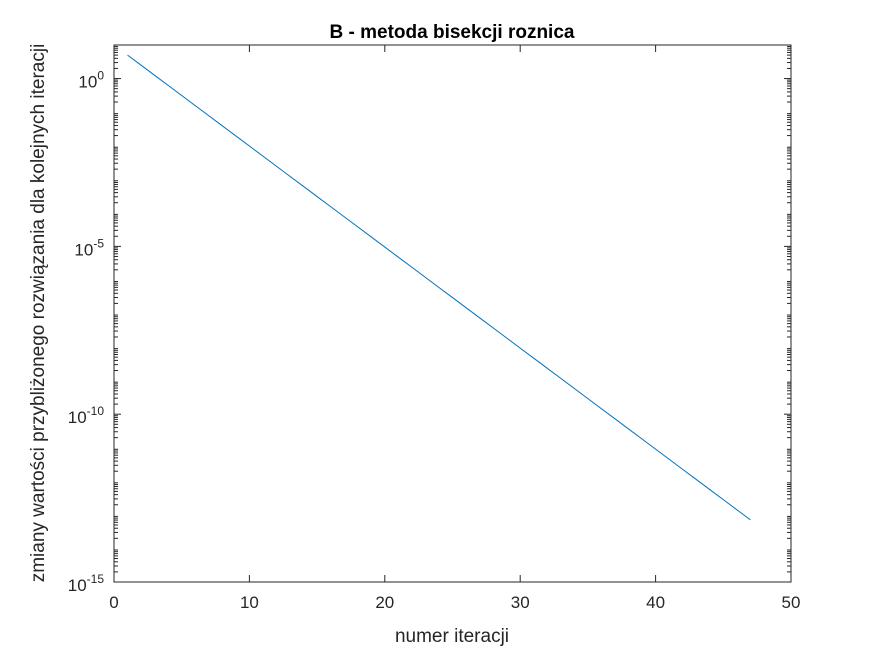 The width and height of the screenshot is (875, 656). What do you see at coordinates (89, 247) in the screenshot?
I see `y-tick-label: 10⁻⁵` at bounding box center [89, 247].